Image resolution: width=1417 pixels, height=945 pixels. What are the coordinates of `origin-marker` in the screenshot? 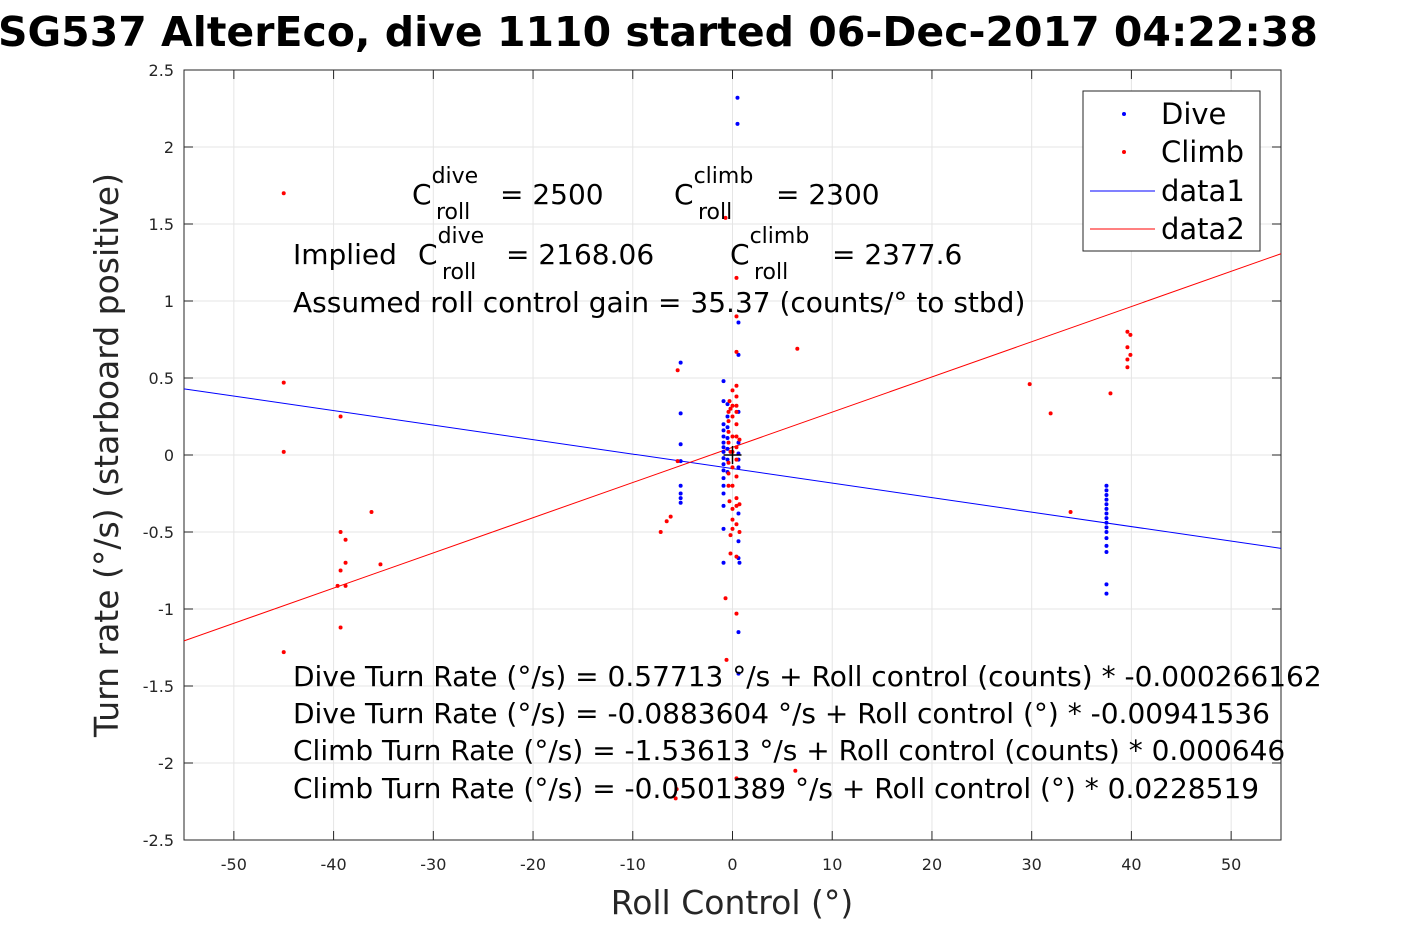 It's located at (732, 455).